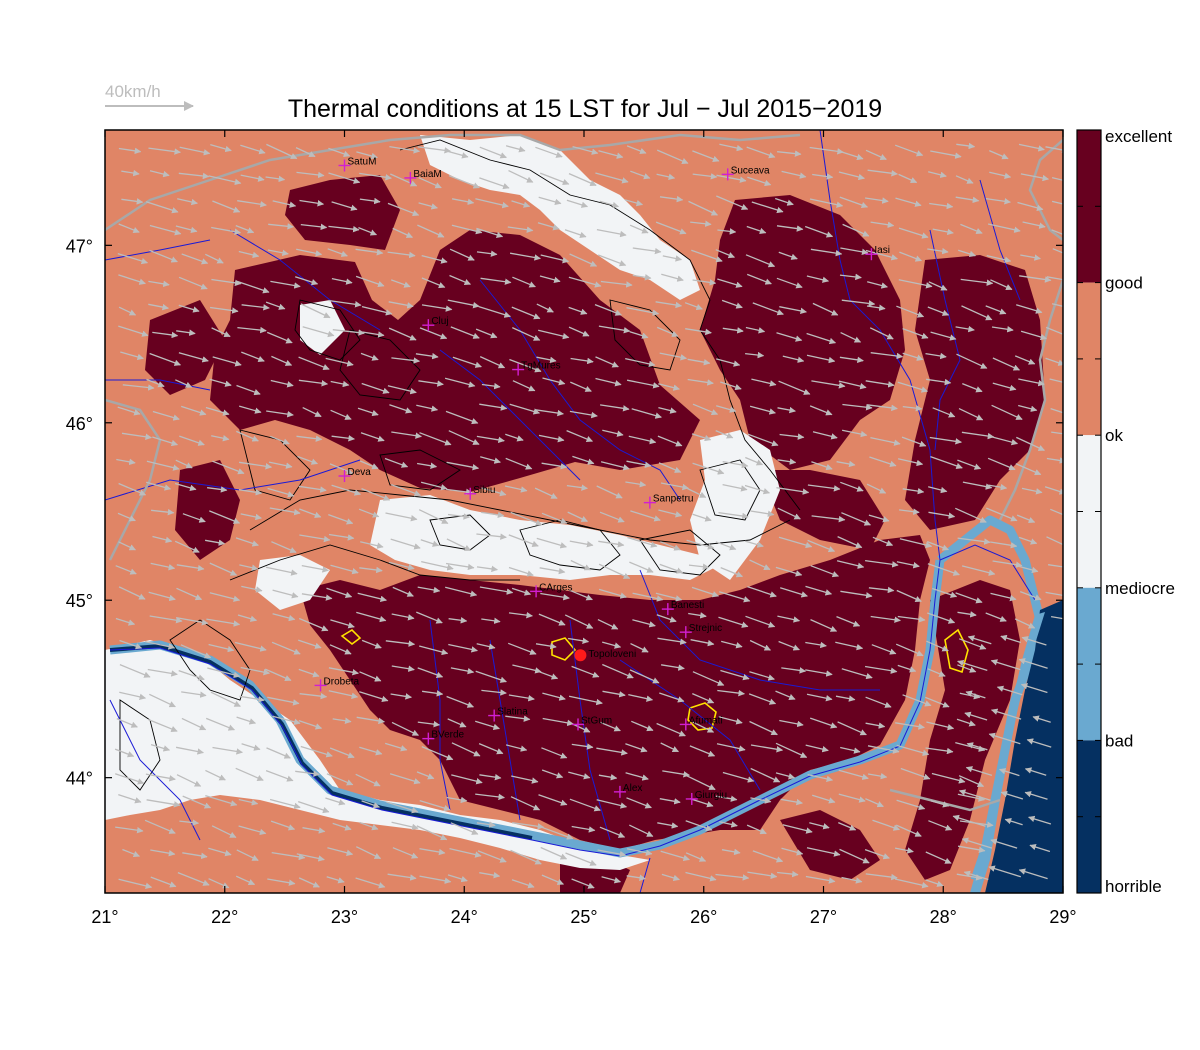 This screenshot has height=1050, width=1200. Describe the element at coordinates (224, 917) in the screenshot. I see `lon-tick-label: 22°` at that location.